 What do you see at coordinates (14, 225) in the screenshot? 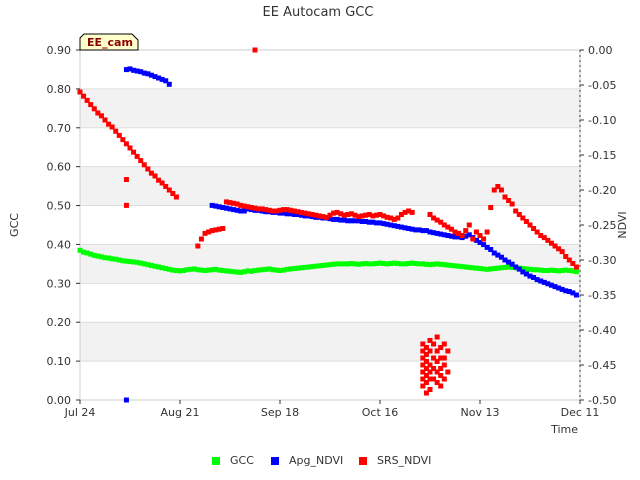
I see `y-axis-title: GCC` at bounding box center [14, 225].